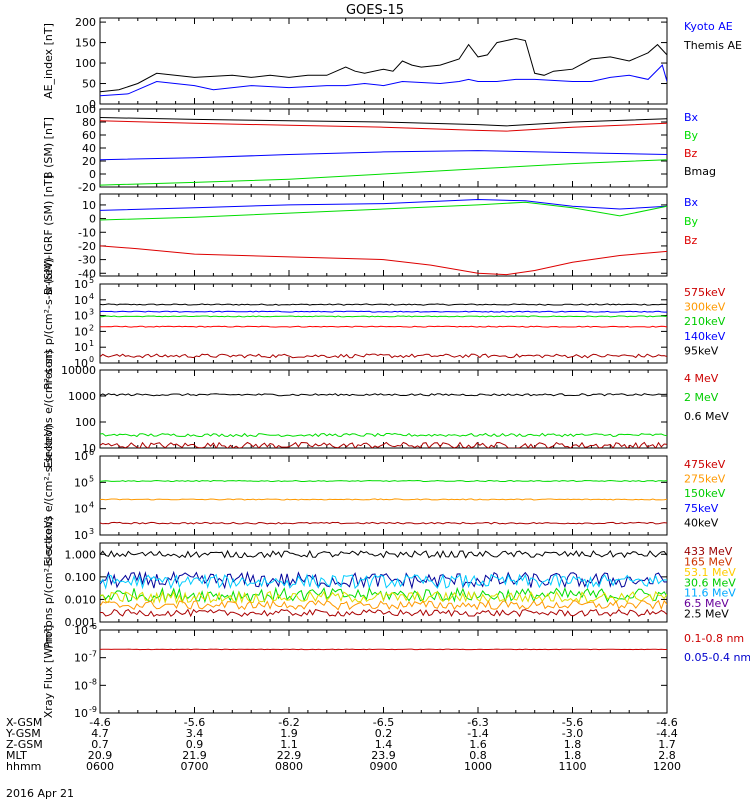  I want to click on x-row-value: -6.5, so click(383, 722).